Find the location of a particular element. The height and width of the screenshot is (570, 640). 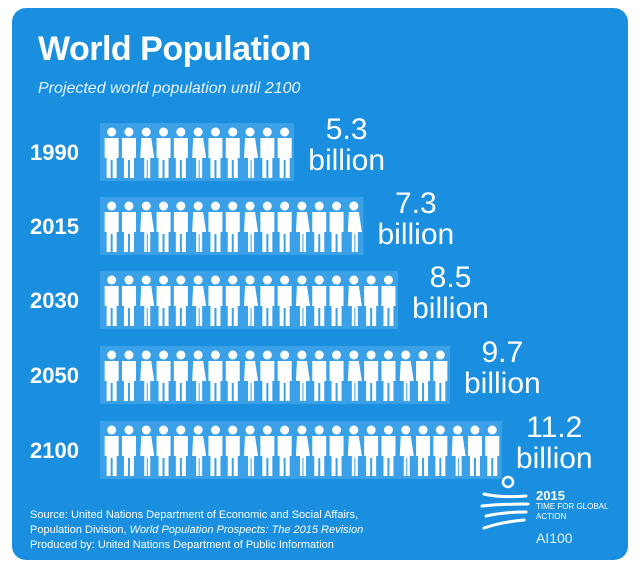

year-label: 1990 is located at coordinates (54, 152).